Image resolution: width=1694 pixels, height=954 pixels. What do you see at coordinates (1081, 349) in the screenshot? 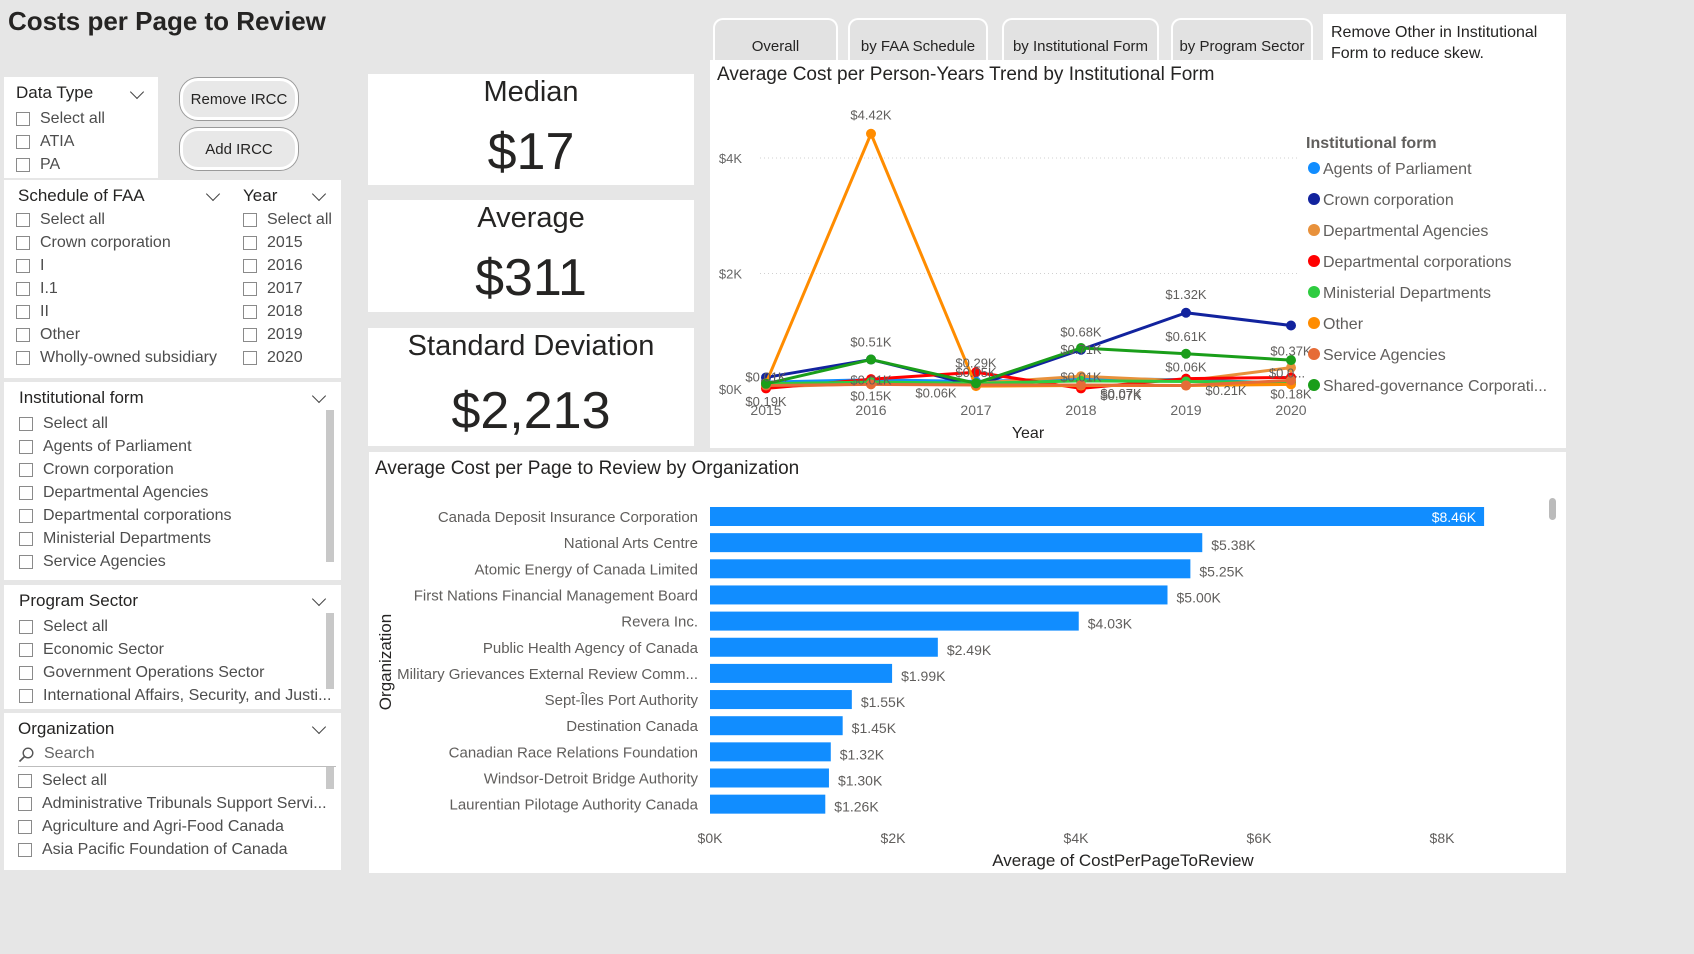
I see `data-label: $0.71K` at bounding box center [1081, 349].